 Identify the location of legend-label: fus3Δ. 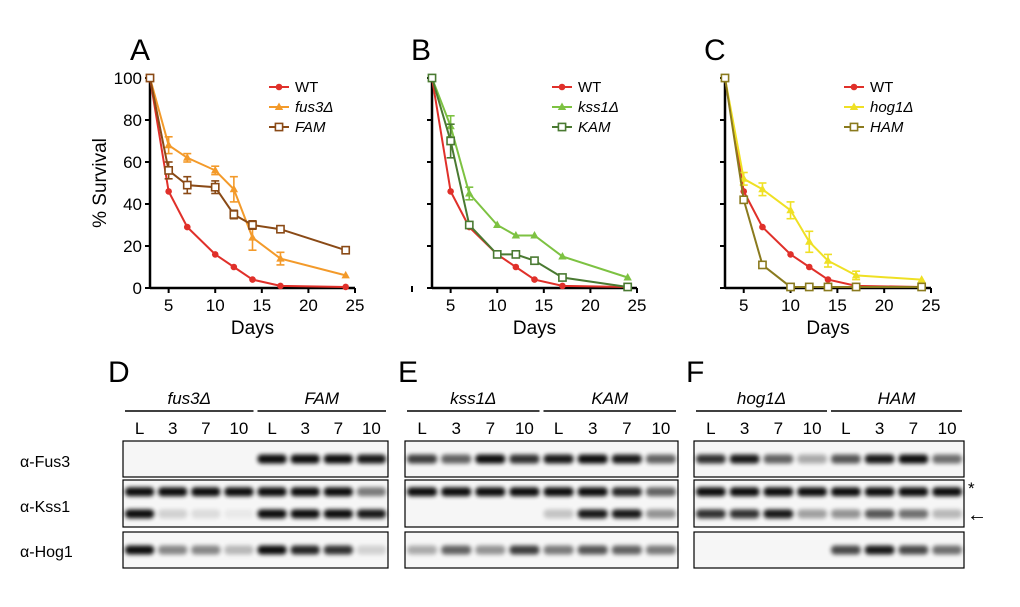
(314, 107).